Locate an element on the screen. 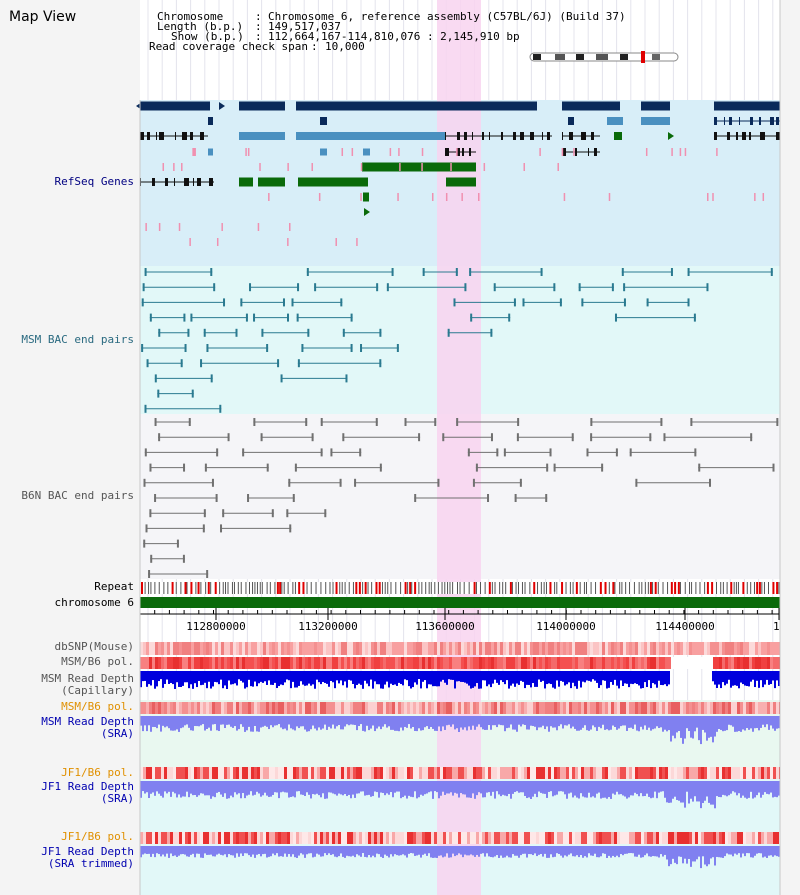 This screenshot has width=800, height=895. jf1-pol-track is located at coordinates (461, 773).